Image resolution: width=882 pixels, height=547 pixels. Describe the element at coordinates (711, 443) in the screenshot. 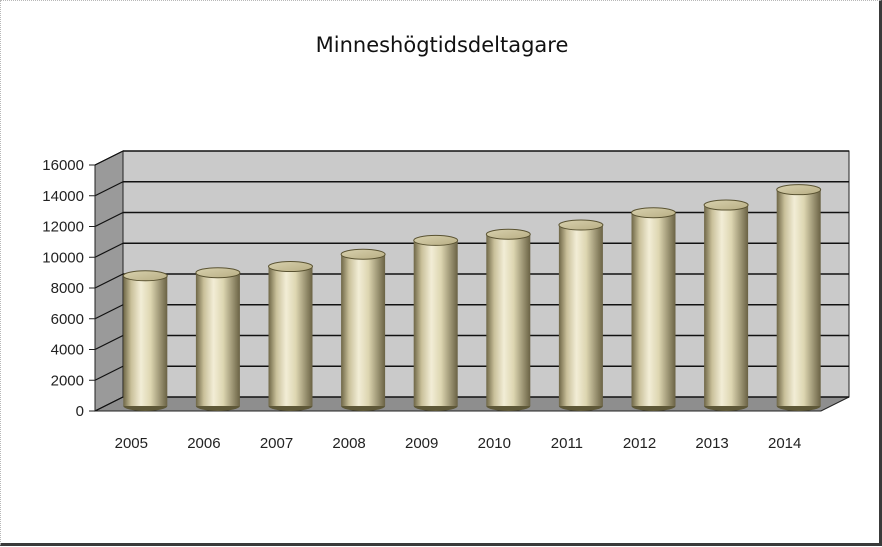

I see `x-tick-label: 2013` at that location.